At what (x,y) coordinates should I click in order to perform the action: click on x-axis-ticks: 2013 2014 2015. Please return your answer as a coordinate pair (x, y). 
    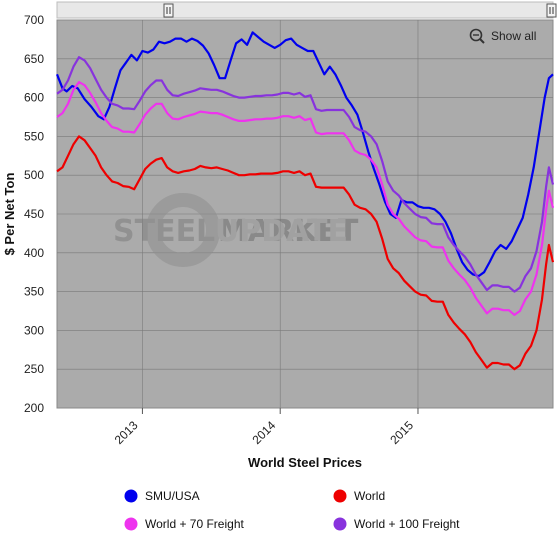
    Looking at the image, I should click on (265, 427).